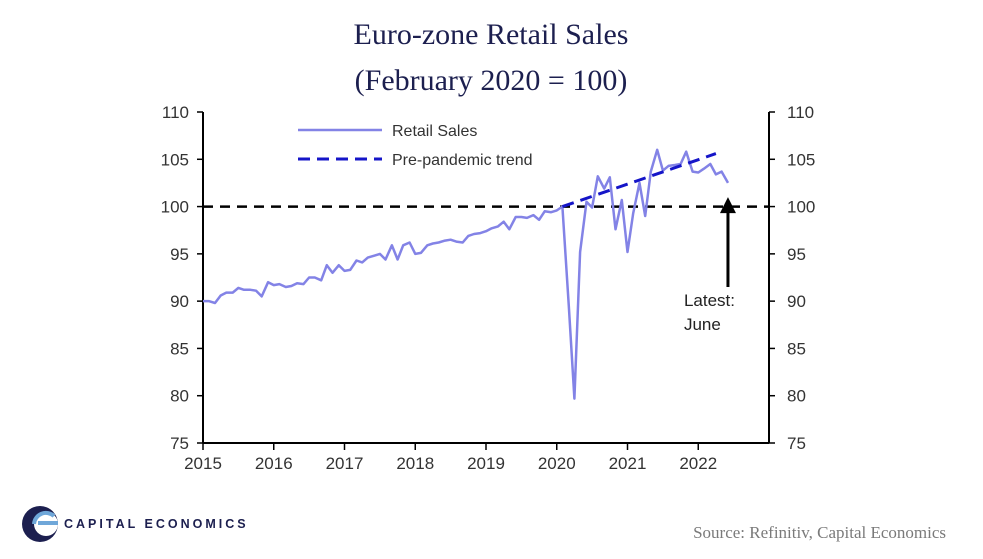  Describe the element at coordinates (415, 146) in the screenshot. I see `legend: Retail Sales Pre-pandemic trend` at that location.